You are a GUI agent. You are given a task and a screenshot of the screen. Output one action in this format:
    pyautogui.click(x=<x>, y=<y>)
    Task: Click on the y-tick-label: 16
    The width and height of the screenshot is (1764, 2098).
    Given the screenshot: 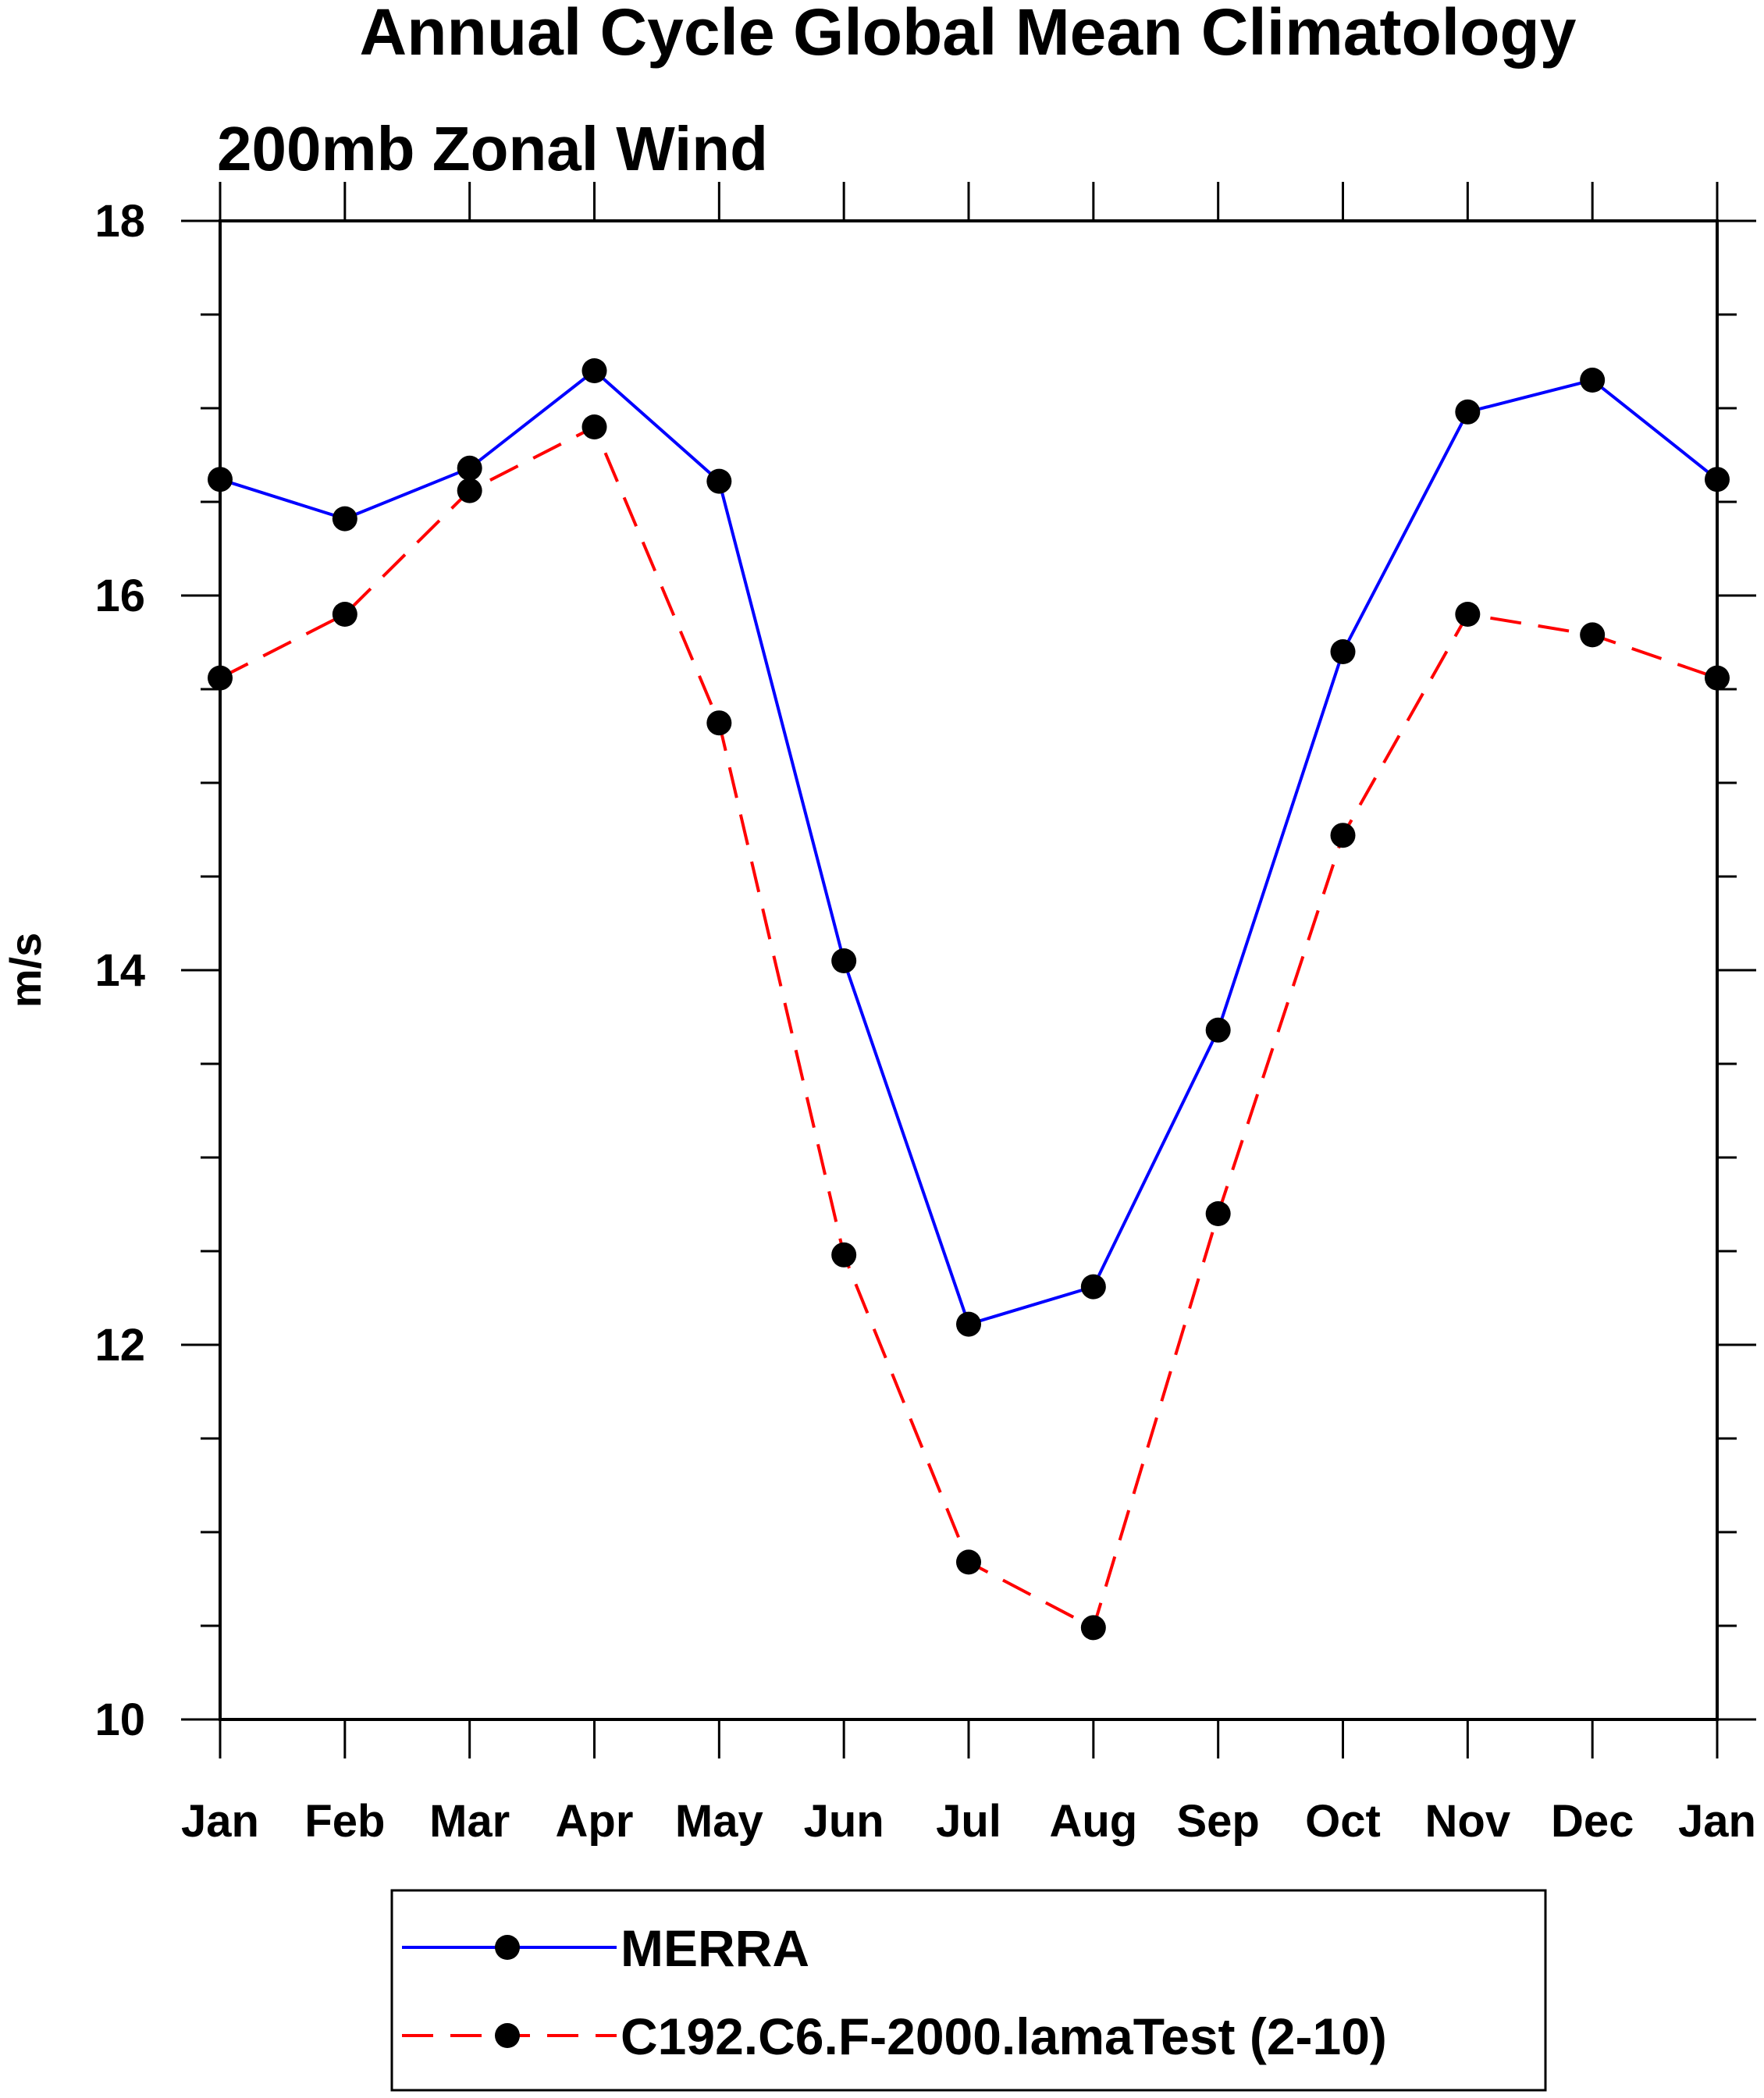 What is the action you would take?
    pyautogui.click(x=119, y=596)
    